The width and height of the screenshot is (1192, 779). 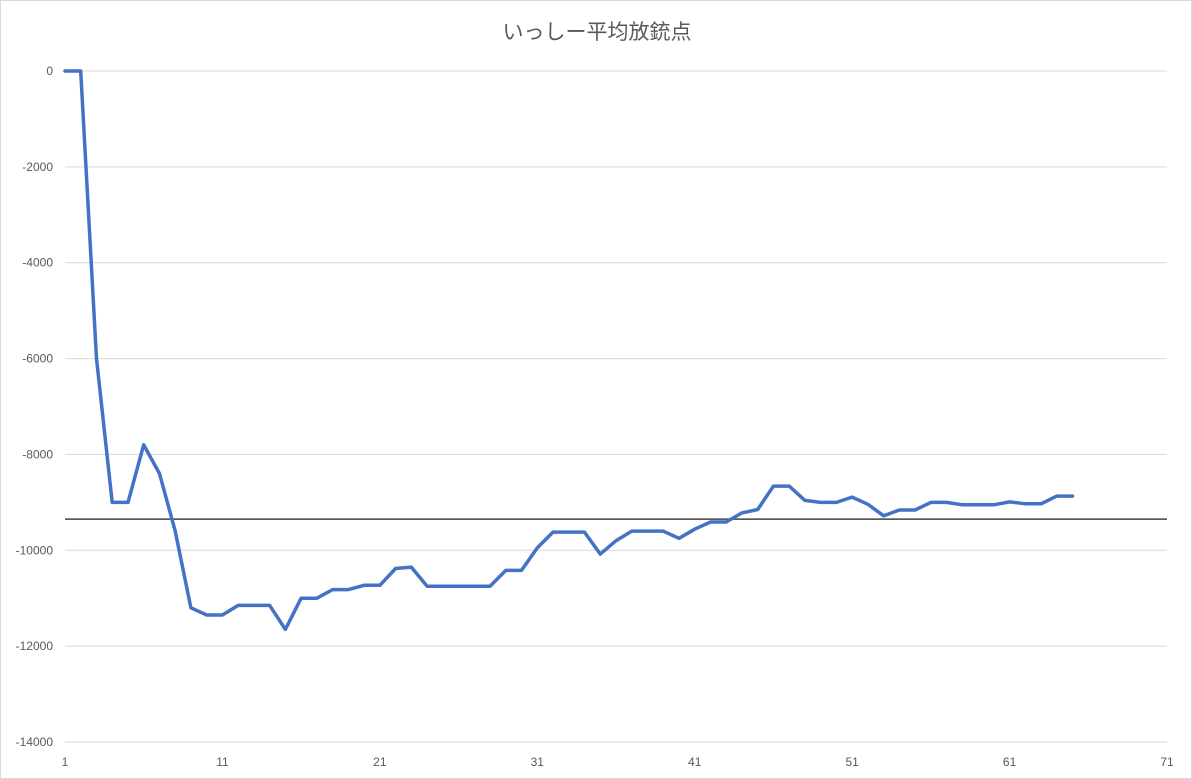 What do you see at coordinates (380, 762) in the screenshot?
I see `x-tick-label: 21` at bounding box center [380, 762].